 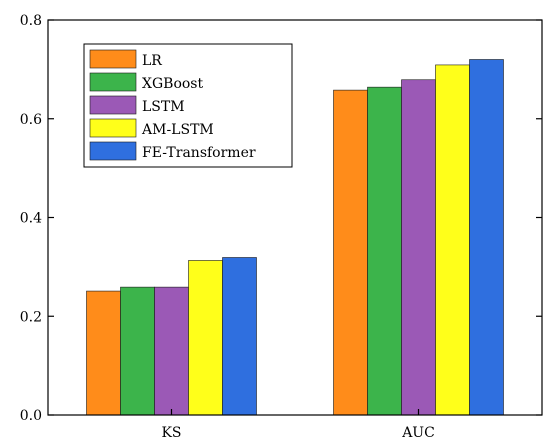 I want to click on legend: LR XGBoost LSTM AM-LSTM FE-Transformer, so click(x=188, y=105).